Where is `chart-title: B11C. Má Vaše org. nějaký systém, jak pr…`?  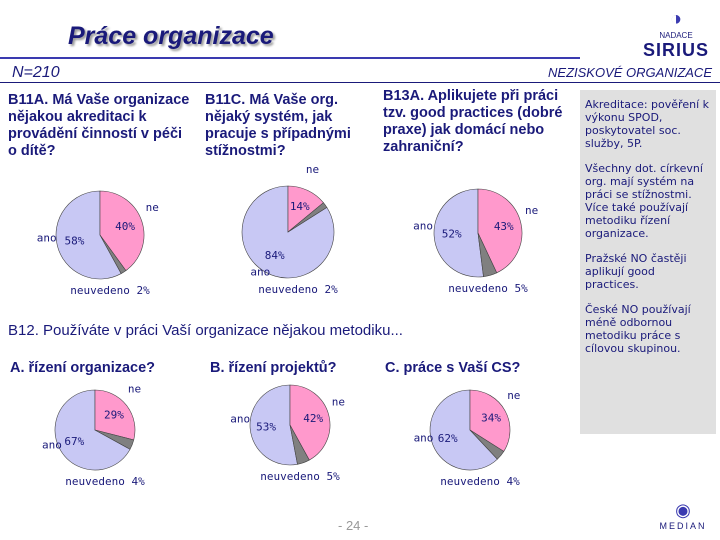
chart-title: B11C. Má Vaše org. nějaký systém, jak pr… is located at coordinates (278, 125).